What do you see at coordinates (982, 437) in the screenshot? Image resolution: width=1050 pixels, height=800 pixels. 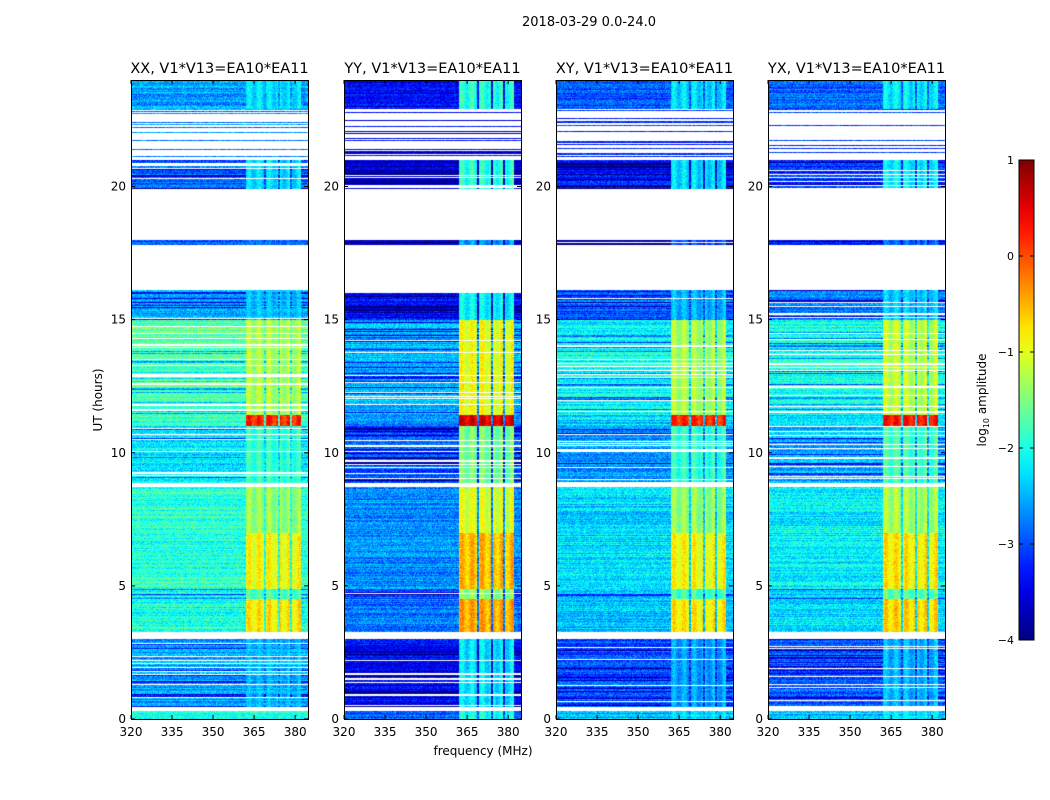 I see `colorbar-label-label_main: log` at bounding box center [982, 437].